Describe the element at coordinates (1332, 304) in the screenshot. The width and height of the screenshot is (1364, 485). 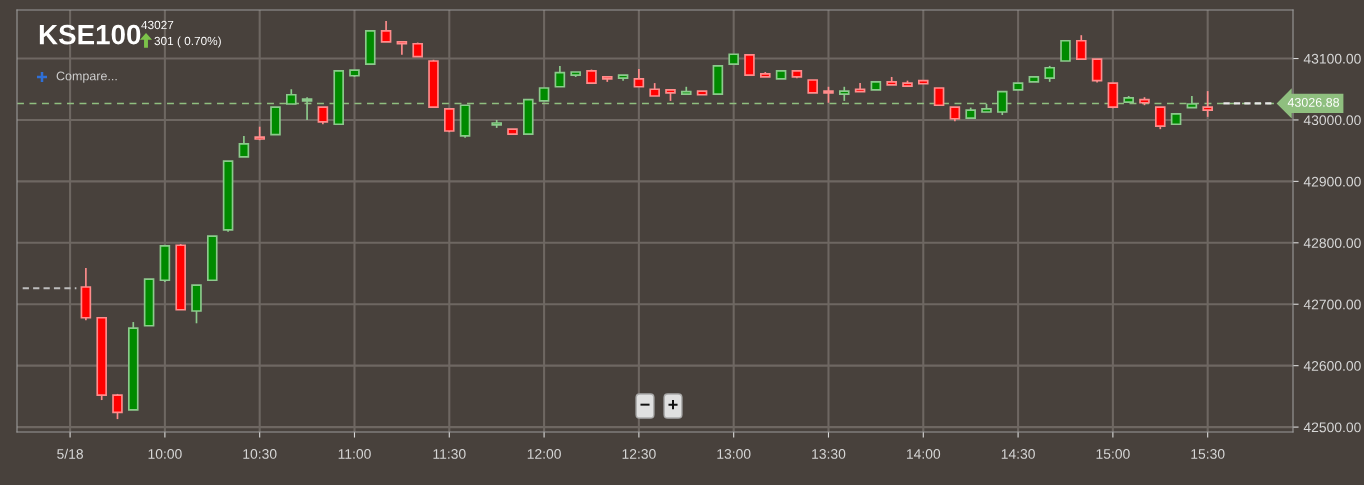
I see `y-tick-label: 42700.00` at that location.